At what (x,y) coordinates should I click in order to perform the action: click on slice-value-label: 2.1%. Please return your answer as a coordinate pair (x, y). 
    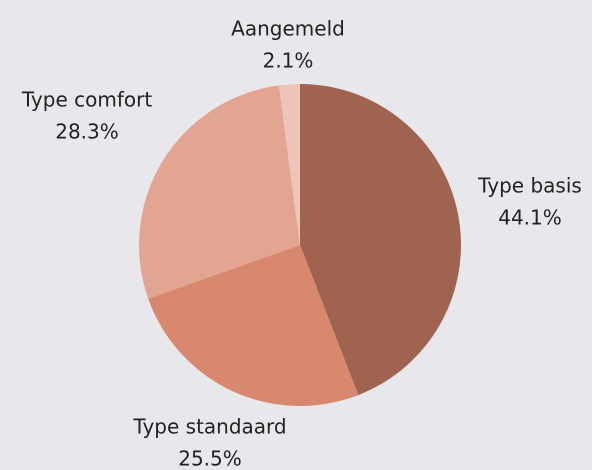
    Looking at the image, I should click on (288, 61).